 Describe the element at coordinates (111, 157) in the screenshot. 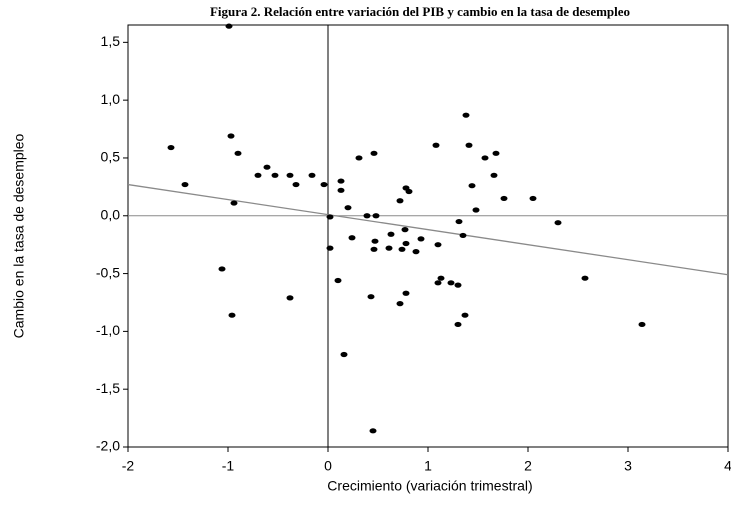

I see `y-tick-label: 0,5` at that location.